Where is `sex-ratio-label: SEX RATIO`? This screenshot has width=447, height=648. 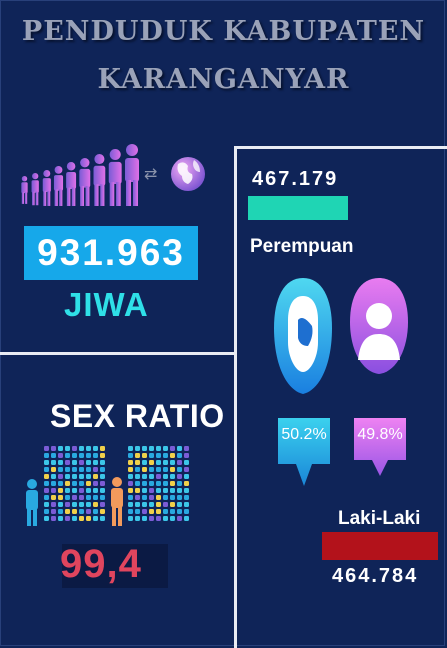
sex-ratio-label: SEX RATIO is located at coordinates (137, 416).